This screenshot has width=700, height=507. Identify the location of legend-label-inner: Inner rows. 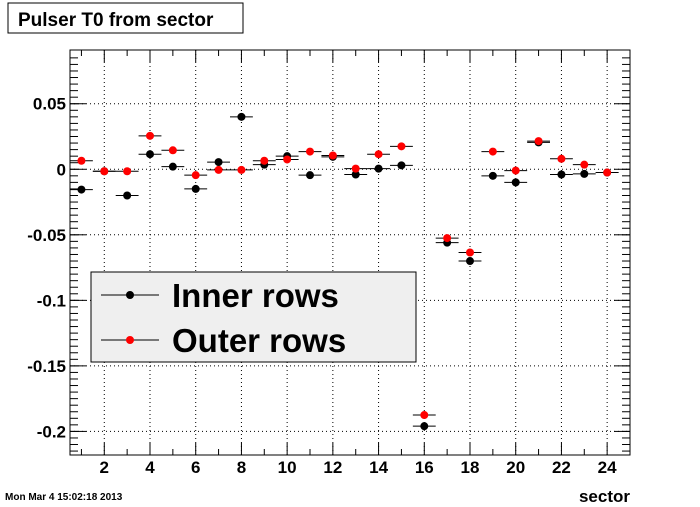
(255, 295).